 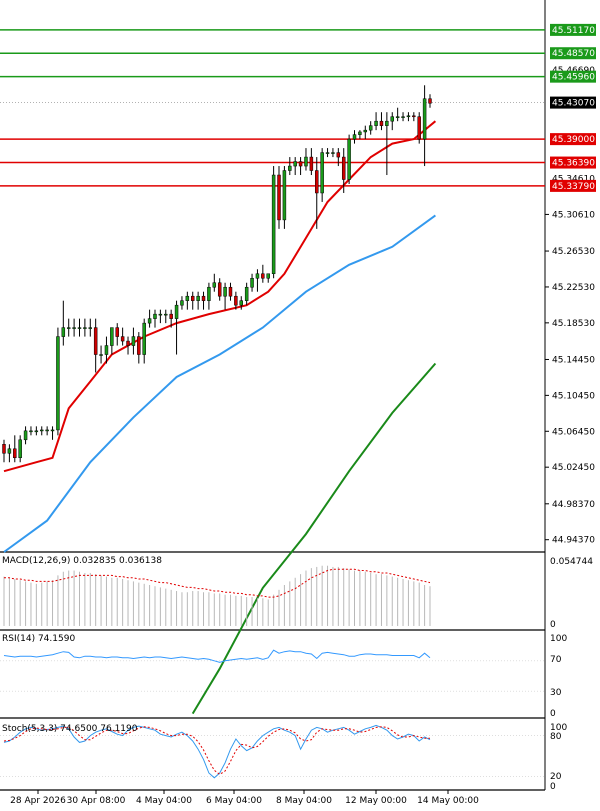 What do you see at coordinates (573, 180) in the screenshot?
I see `price-tick-label: 45.34610` at bounding box center [573, 180].